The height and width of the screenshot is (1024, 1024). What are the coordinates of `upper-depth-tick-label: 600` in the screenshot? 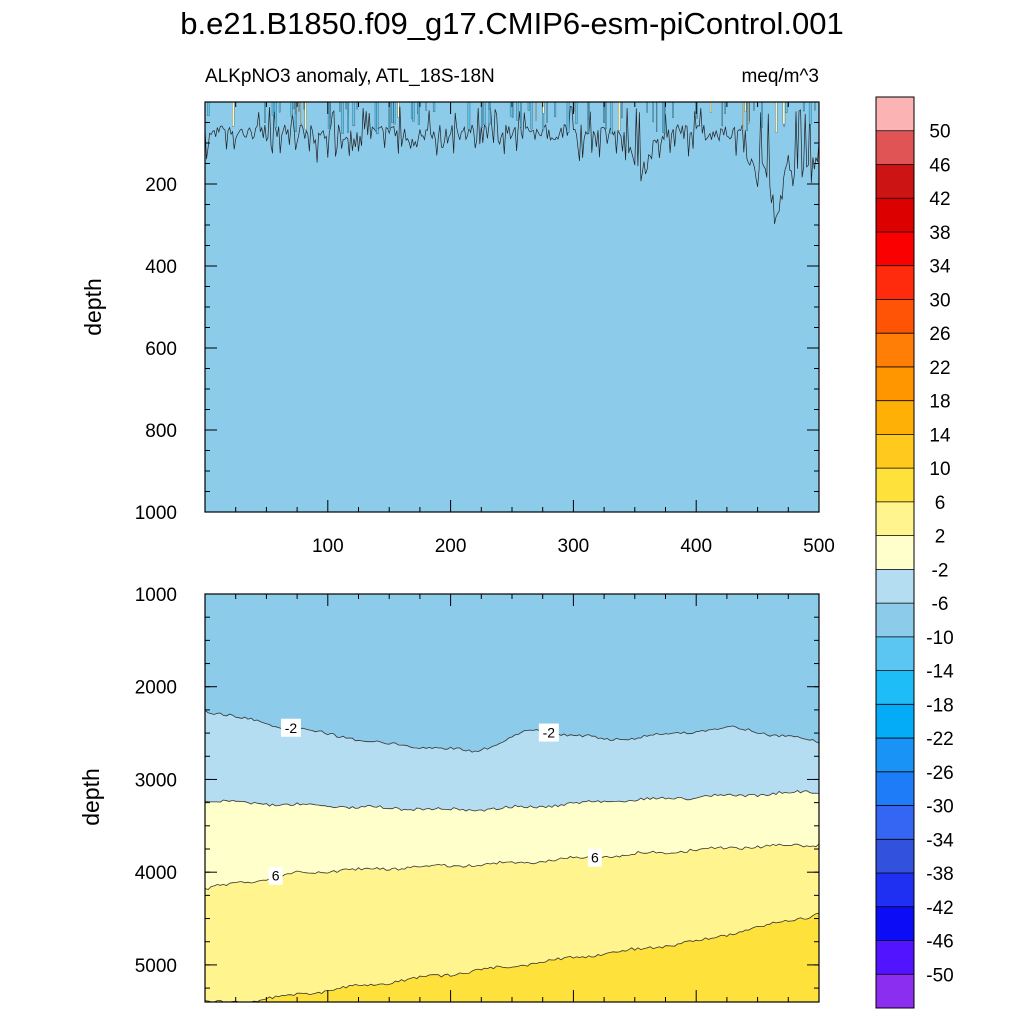 It's located at (161, 349).